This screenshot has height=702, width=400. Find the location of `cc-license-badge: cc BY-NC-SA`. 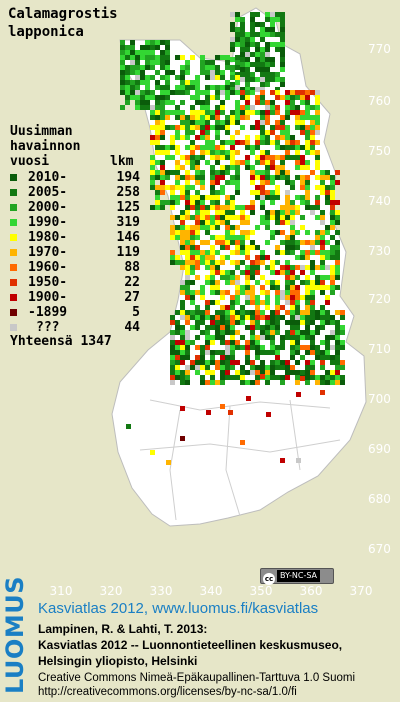

cc-license-badge: cc BY-NC-SA is located at coordinates (297, 576).